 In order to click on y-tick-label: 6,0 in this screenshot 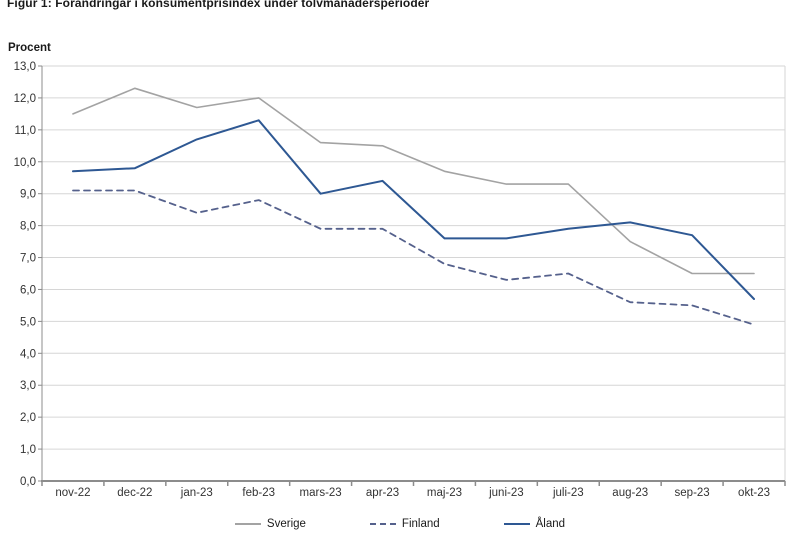, I will do `click(28, 290)`.